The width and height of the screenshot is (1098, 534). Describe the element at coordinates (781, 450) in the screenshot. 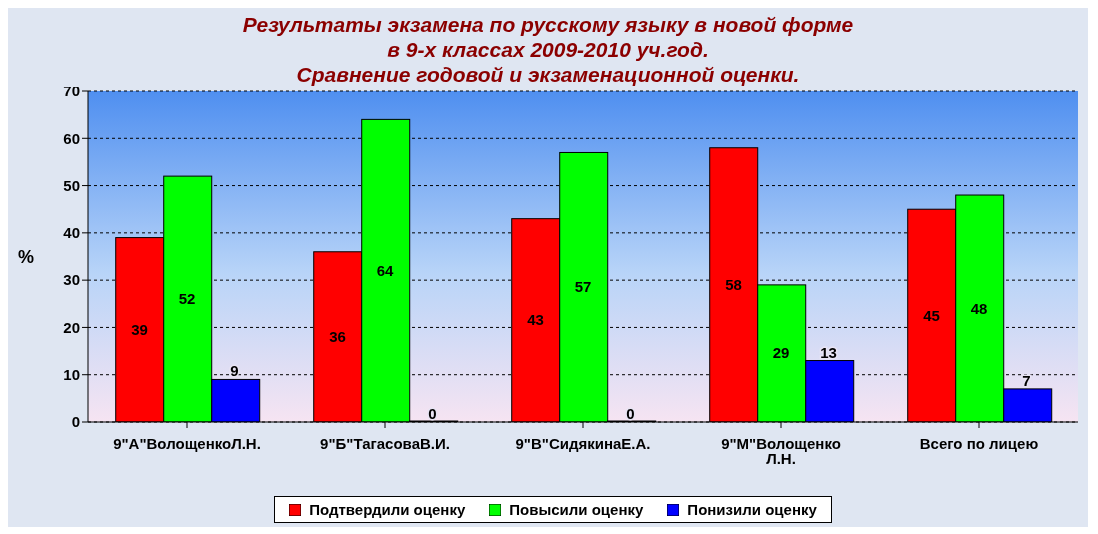

I see `x-tick-label: 9"М"Волощенко Л.Н.` at that location.